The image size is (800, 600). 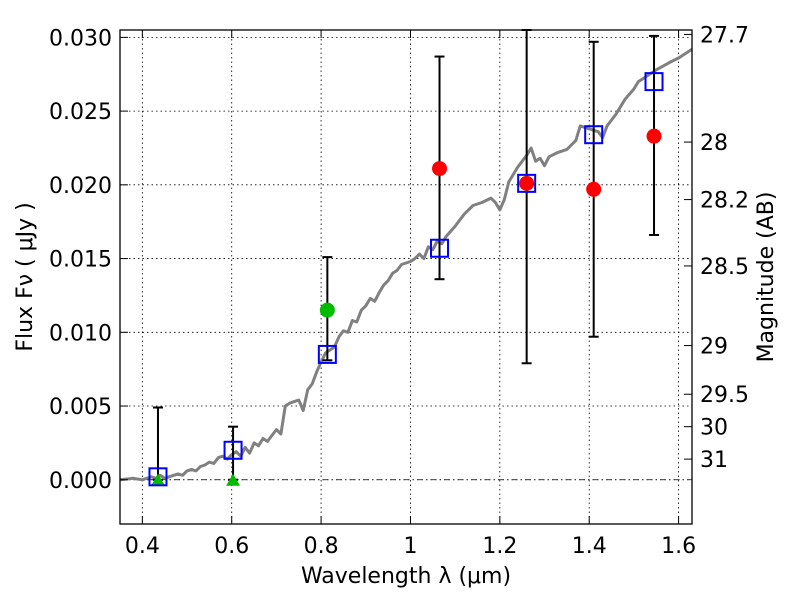 I want to click on green-observed-point, so click(x=327, y=310).